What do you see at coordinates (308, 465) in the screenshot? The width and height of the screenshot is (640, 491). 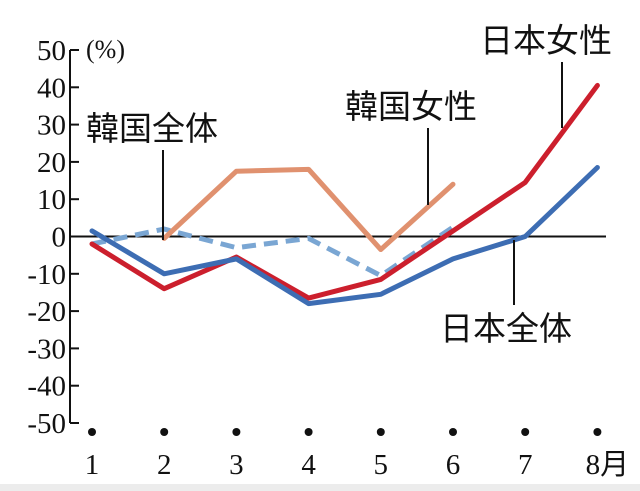 I see `x-tick-label: 4` at bounding box center [308, 465].